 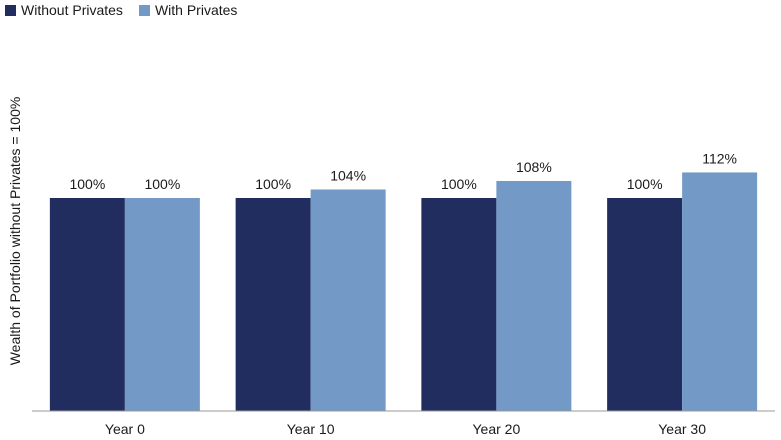 What do you see at coordinates (534, 167) in the screenshot?
I see `data-label-with-privates-year-20: 108%` at bounding box center [534, 167].